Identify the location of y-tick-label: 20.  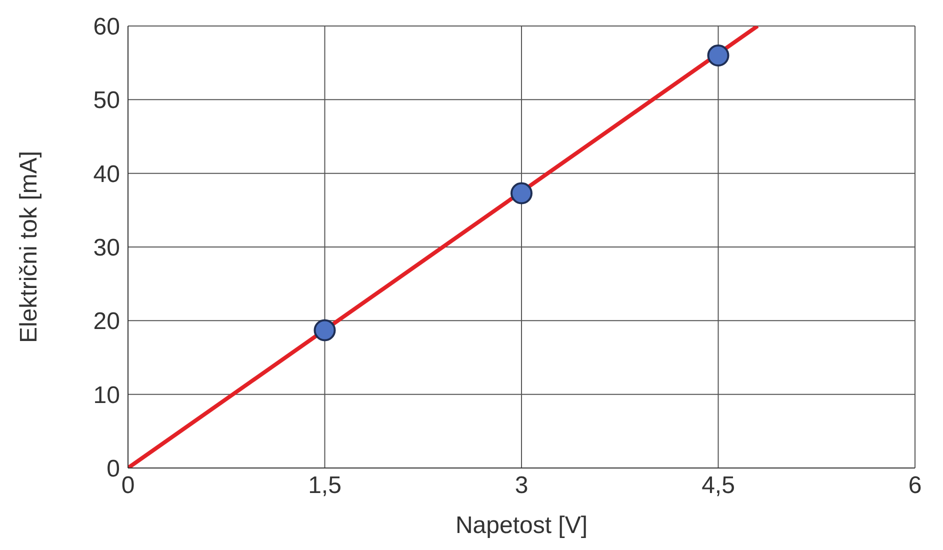
(106, 322).